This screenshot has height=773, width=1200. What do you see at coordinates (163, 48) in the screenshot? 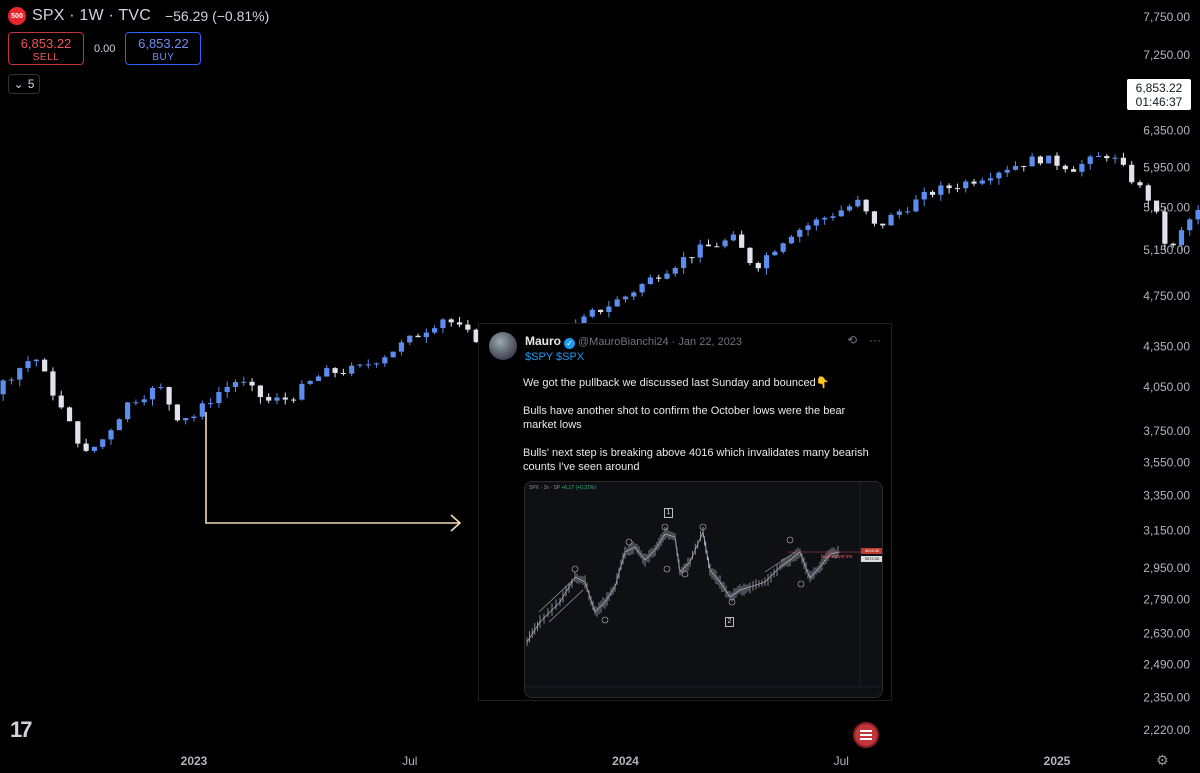
I see `buy-button: 6,853.22 BUY` at bounding box center [163, 48].